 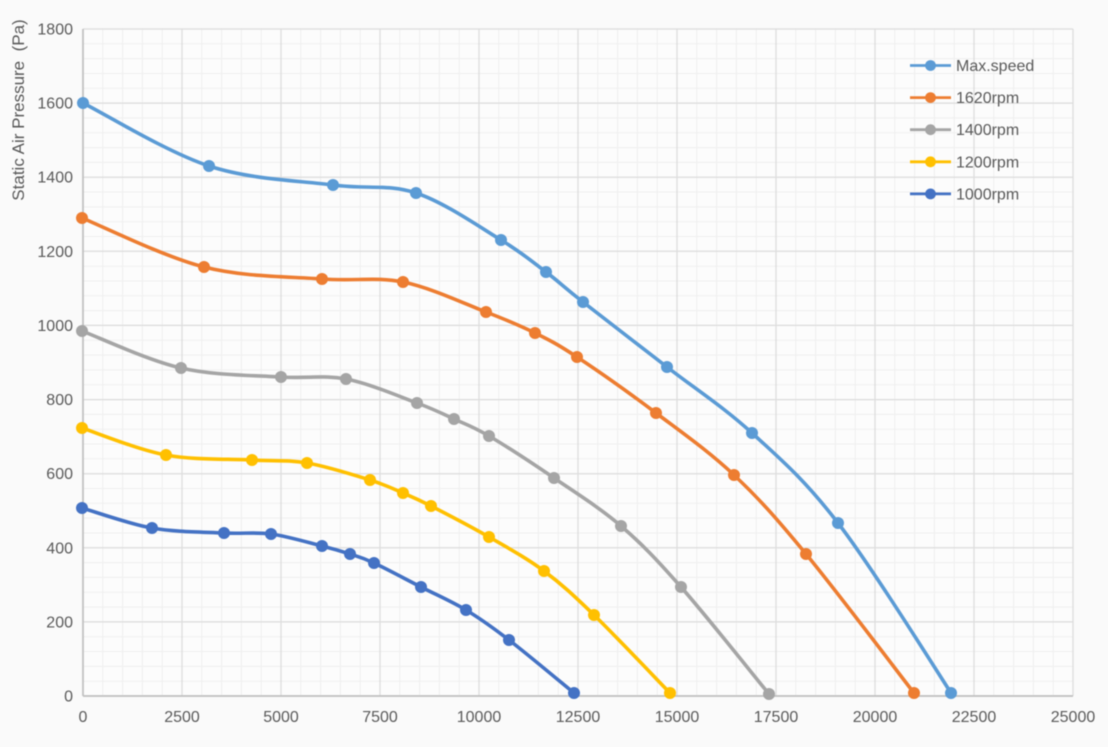 What do you see at coordinates (55, 252) in the screenshot?
I see `svg-text: 1200` at bounding box center [55, 252].